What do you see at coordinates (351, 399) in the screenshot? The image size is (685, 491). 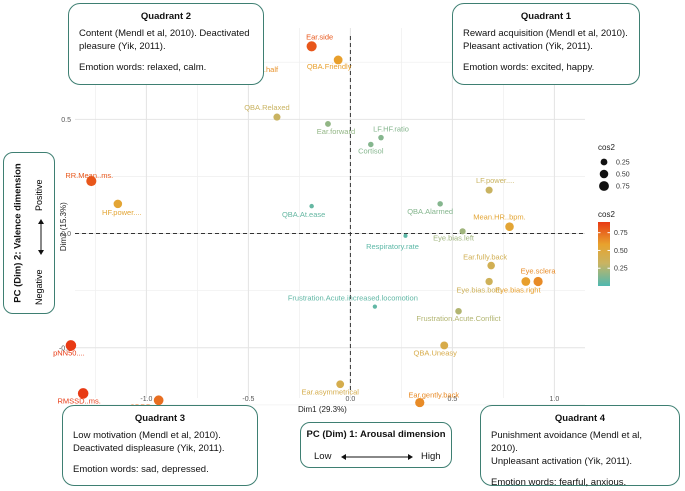 I see `x-tick-label: 0.0` at bounding box center [351, 399].